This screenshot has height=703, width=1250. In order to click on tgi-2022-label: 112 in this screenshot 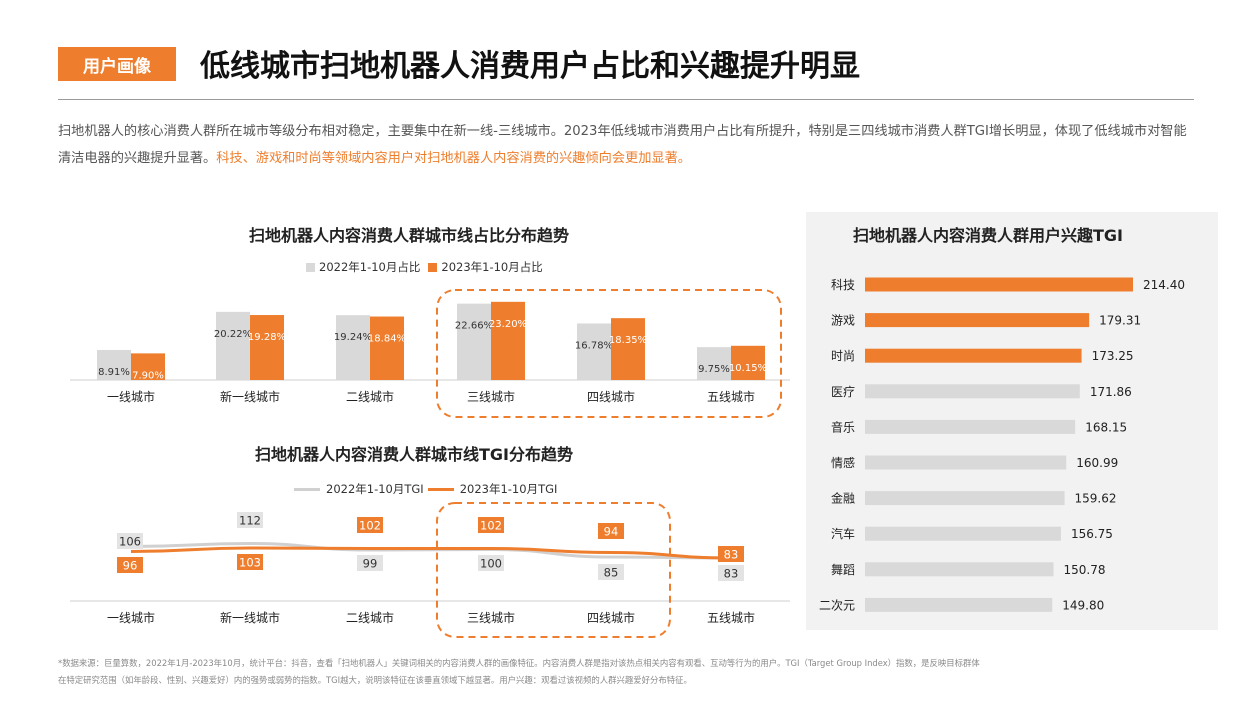, I will do `click(250, 521)`.